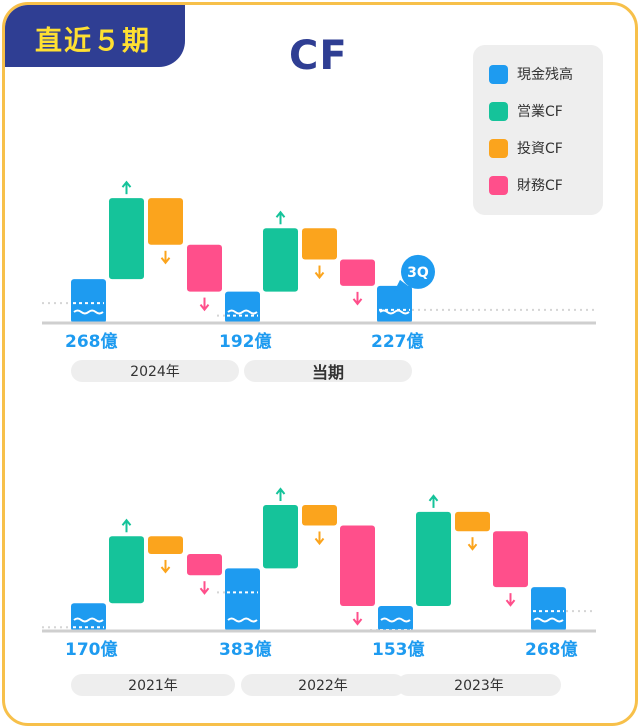 The width and height of the screenshot is (640, 727). Describe the element at coordinates (245, 341) in the screenshot. I see `cash-value-label: 192億` at that location.